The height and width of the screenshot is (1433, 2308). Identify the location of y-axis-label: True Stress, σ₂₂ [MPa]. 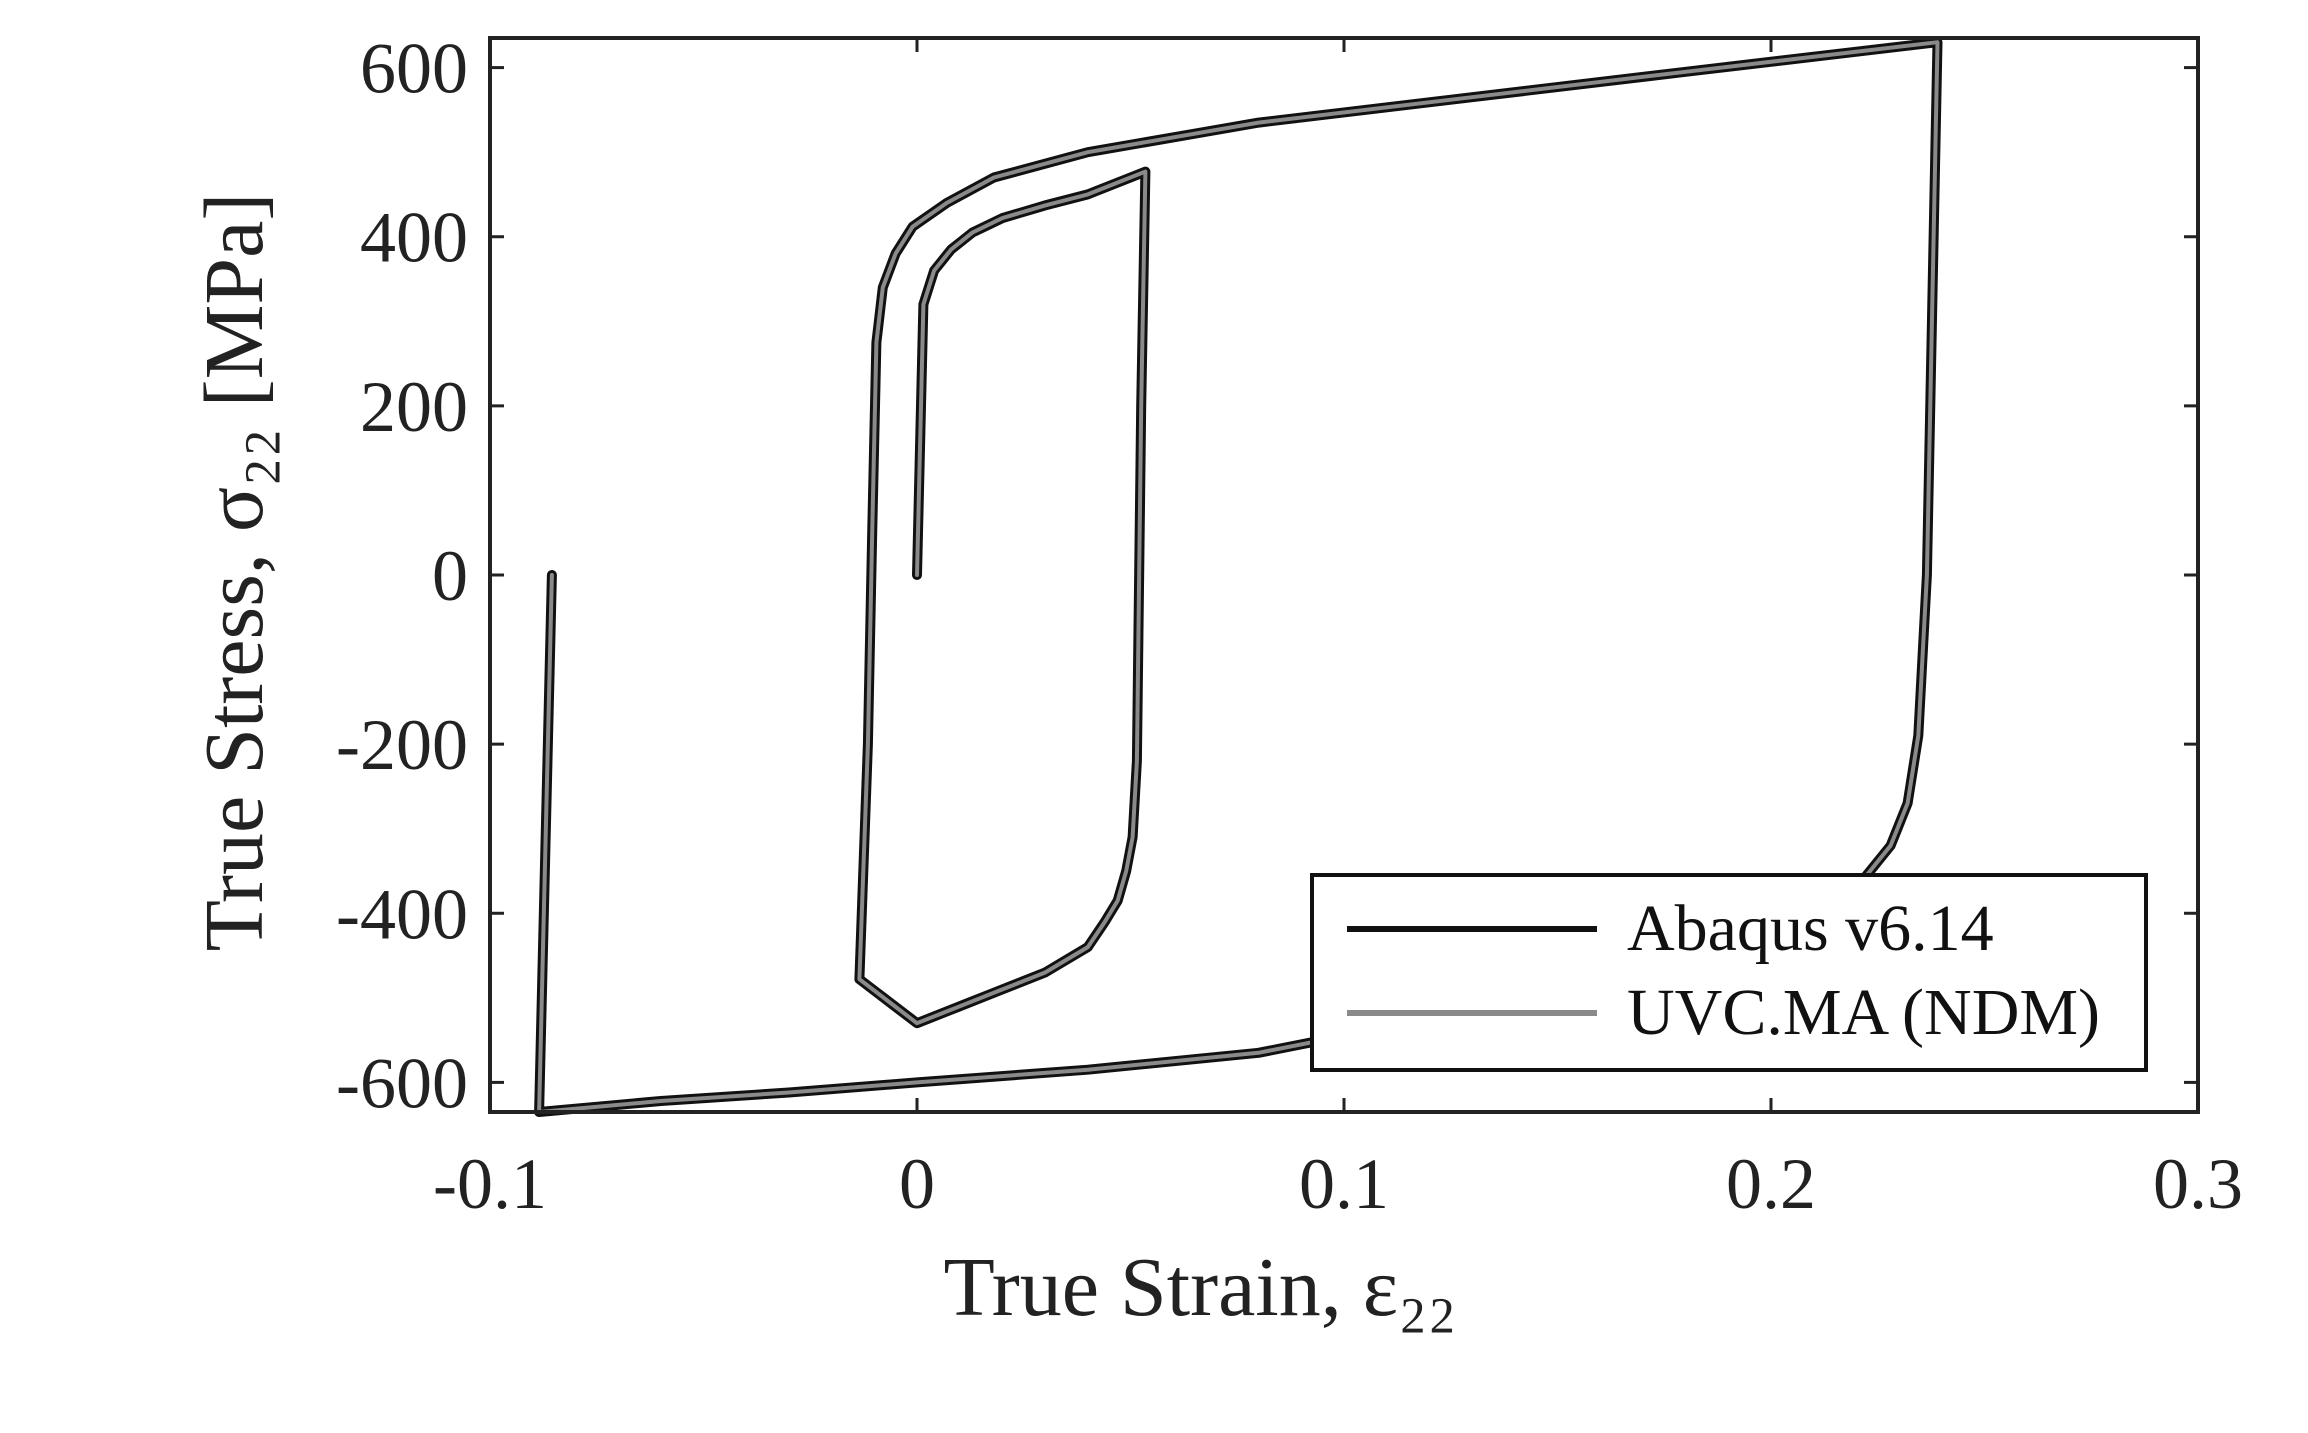
(234, 572).